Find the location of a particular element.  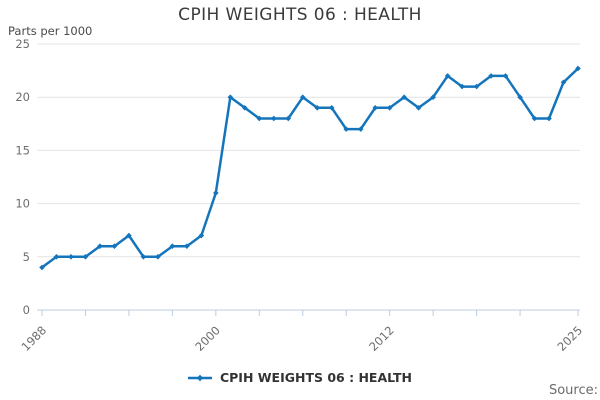

y-axis-tick-label: 0 is located at coordinates (26, 310).